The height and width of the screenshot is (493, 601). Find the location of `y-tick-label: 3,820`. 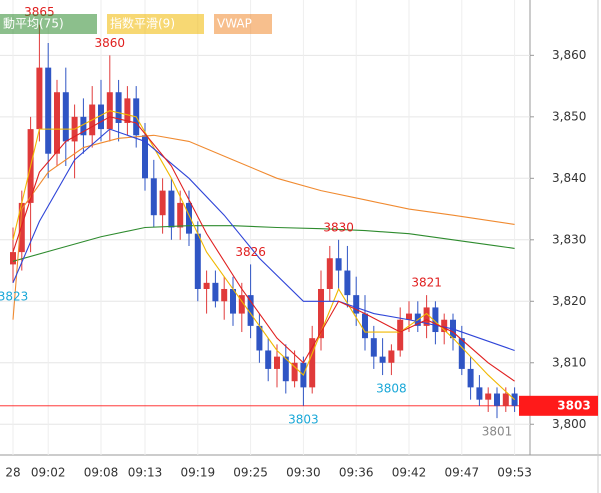

y-tick-label: 3,820 is located at coordinates (569, 301).